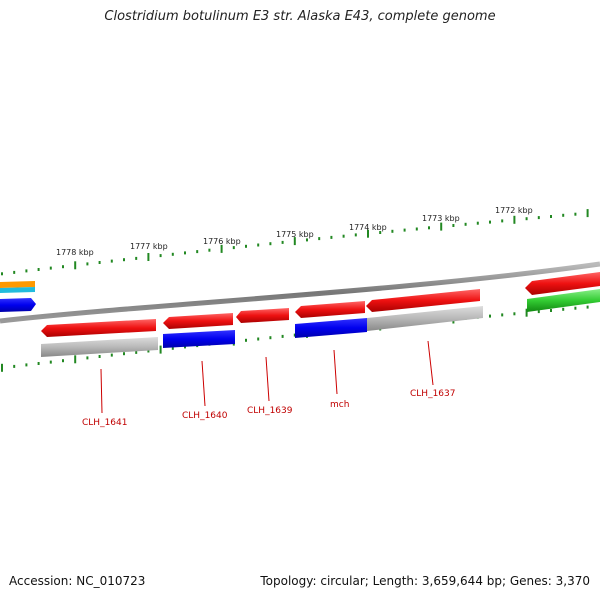  What do you see at coordinates (270, 411) in the screenshot?
I see `gene-label-CLH_1639: CLH_1639` at bounding box center [270, 411].